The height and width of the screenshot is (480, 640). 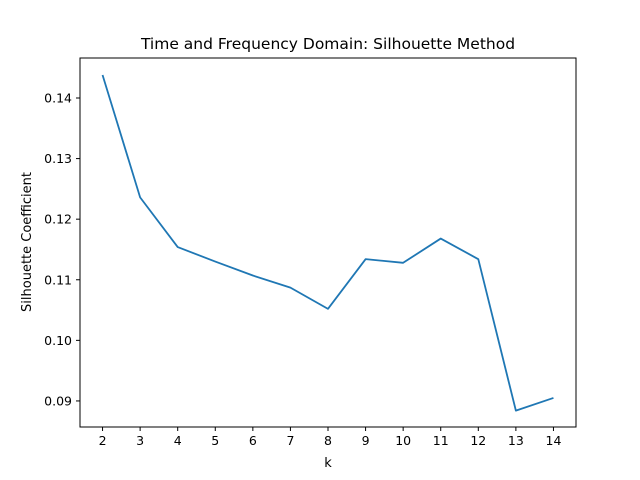 I want to click on x-tick-label: 13, so click(x=516, y=440).